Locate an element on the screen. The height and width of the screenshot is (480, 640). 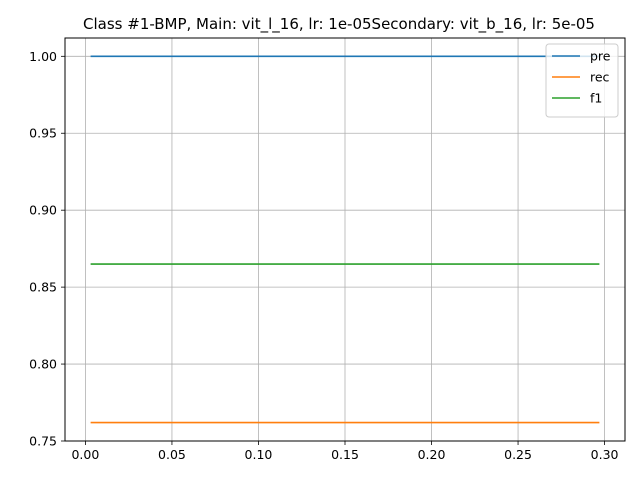
y-tick-label: 0.75 is located at coordinates (43, 441).